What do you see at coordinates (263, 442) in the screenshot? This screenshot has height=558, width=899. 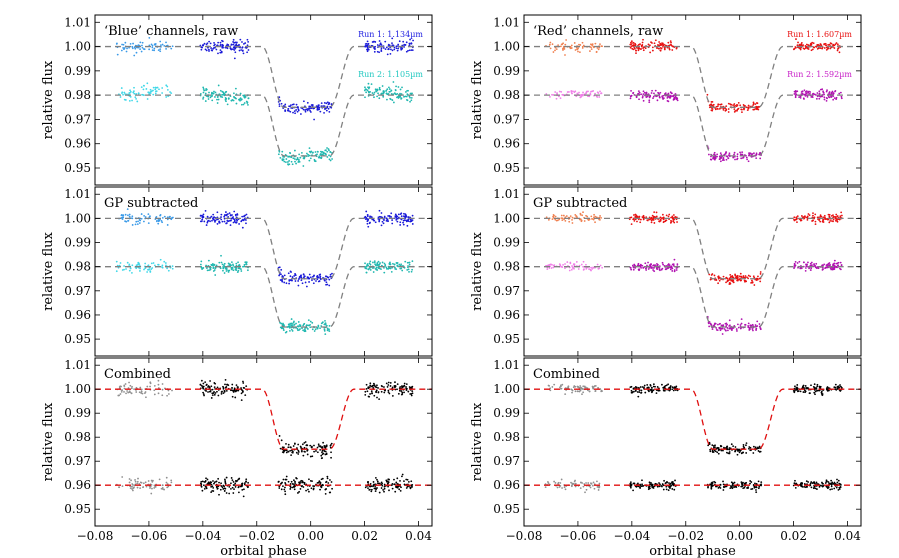 I see `plot-frame` at bounding box center [263, 442].